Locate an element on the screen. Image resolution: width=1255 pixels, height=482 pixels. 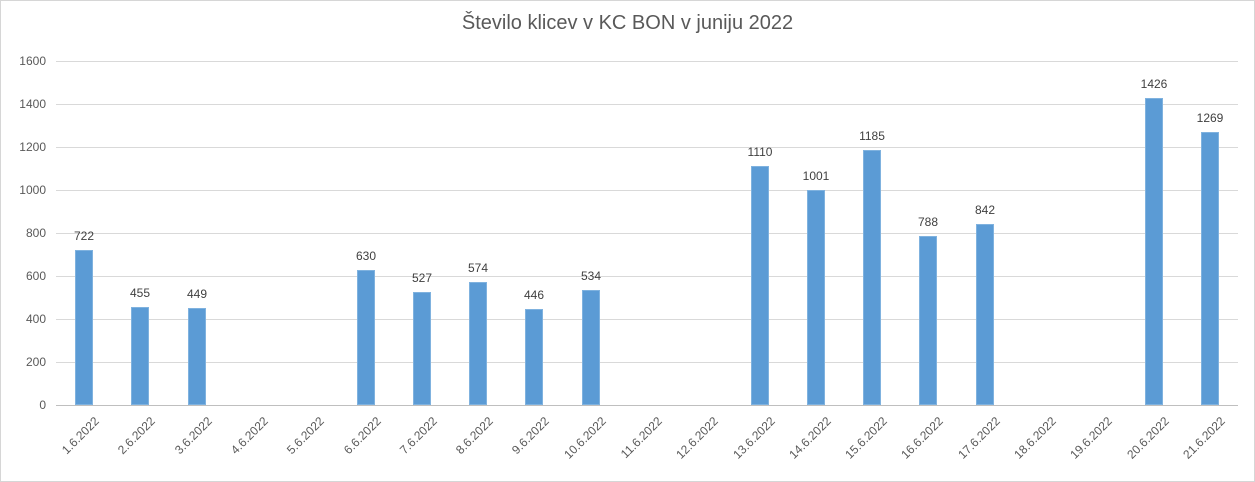
data-label: 1185 is located at coordinates (872, 136).